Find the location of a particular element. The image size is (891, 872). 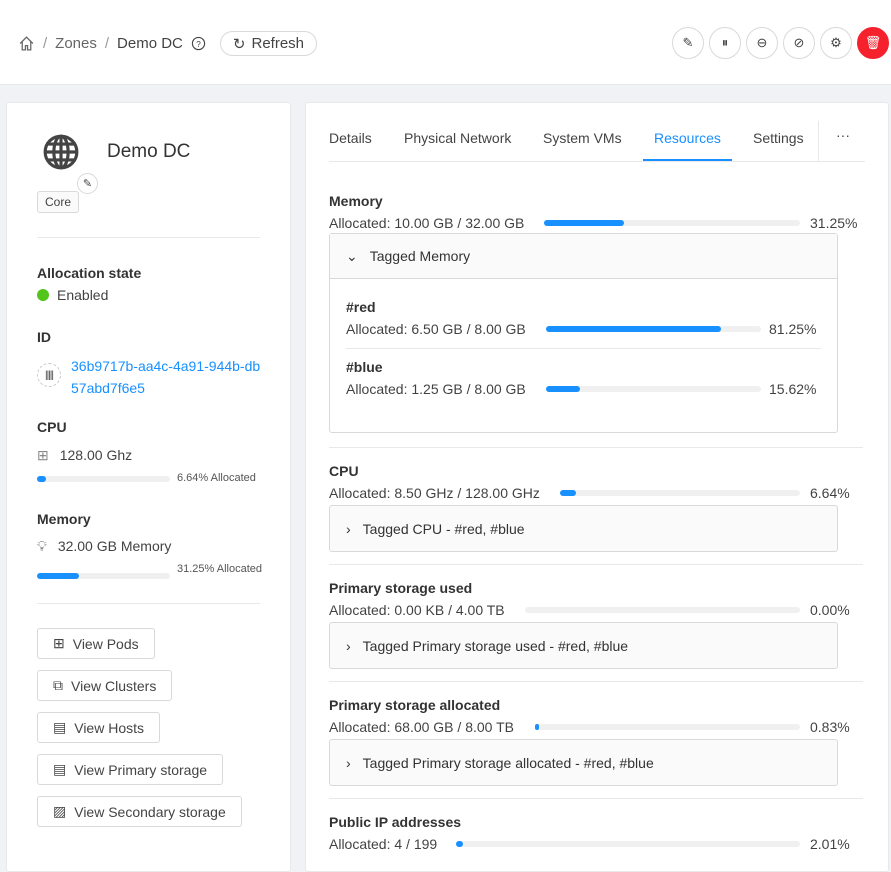

pause-icon: ⏸ is located at coordinates (725, 42).